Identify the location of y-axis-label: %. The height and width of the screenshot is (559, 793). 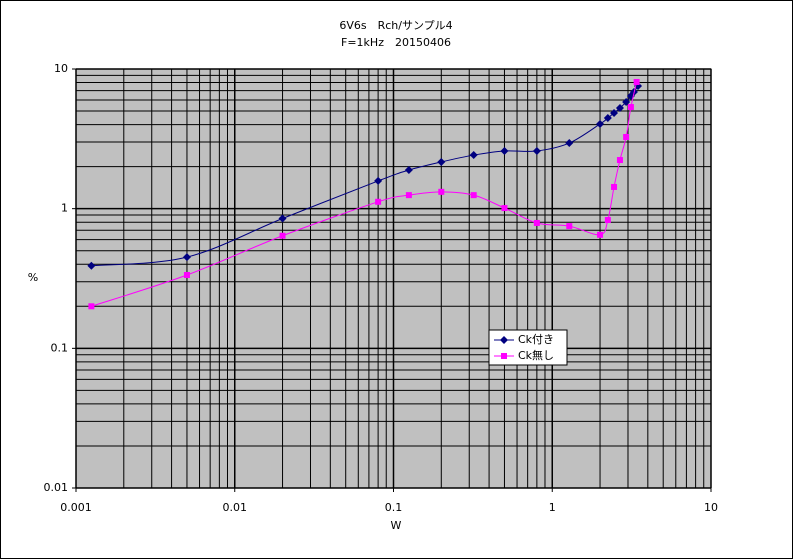
(33, 277).